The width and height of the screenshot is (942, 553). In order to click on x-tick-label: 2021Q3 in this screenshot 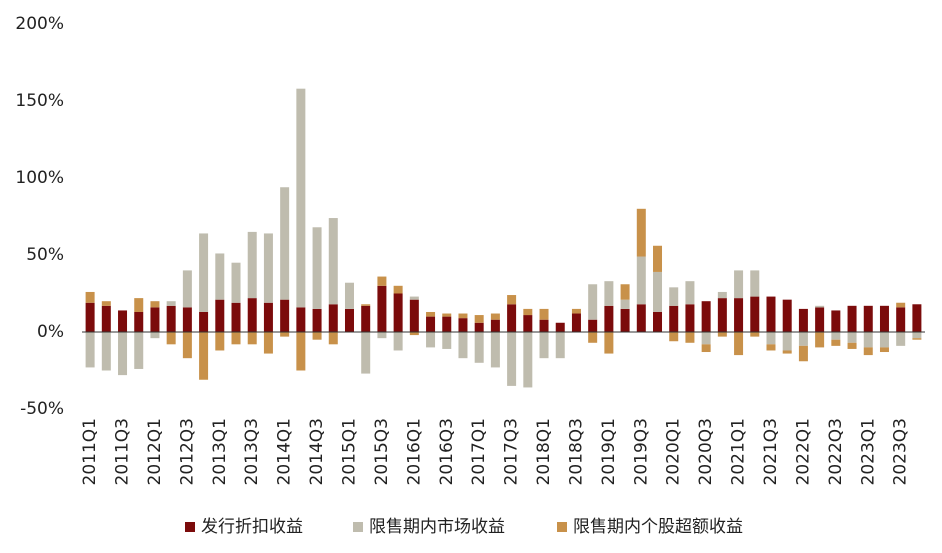, I will do `click(771, 451)`.